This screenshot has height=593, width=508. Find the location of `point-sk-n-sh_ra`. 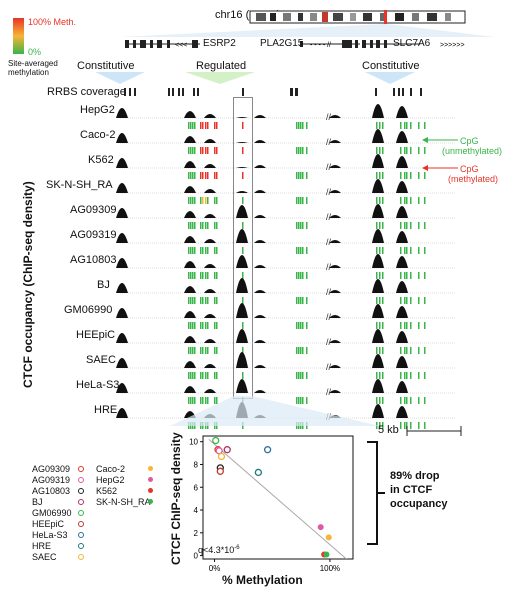

point-sk-n-sh_ra is located at coordinates (326, 554).